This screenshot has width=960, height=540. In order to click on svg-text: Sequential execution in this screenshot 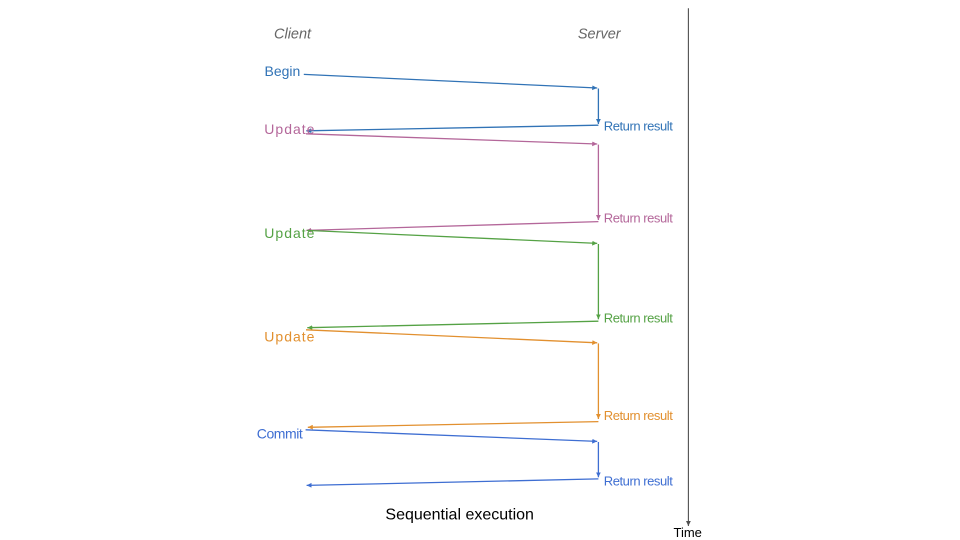, I will do `click(459, 514)`.